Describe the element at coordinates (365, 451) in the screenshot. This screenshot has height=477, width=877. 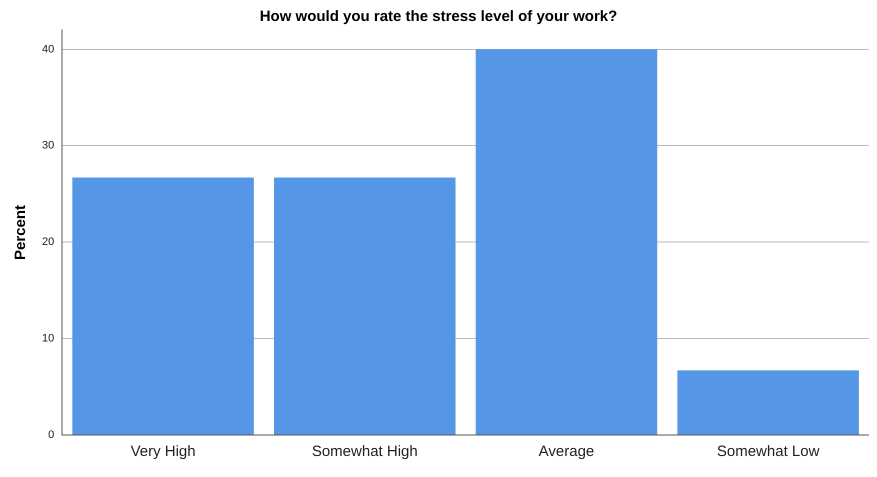
I see `x-tick-label: Somewhat High` at that location.